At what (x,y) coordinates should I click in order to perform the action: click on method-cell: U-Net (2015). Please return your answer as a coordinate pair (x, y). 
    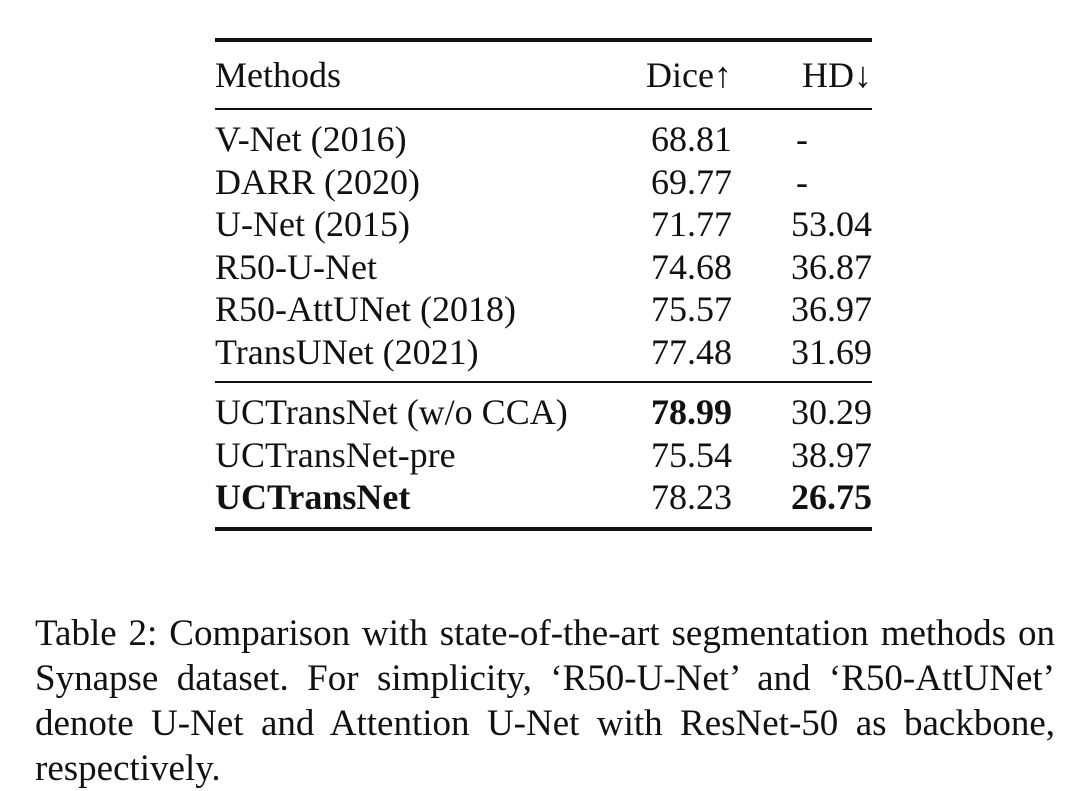
    Looking at the image, I should click on (312, 224).